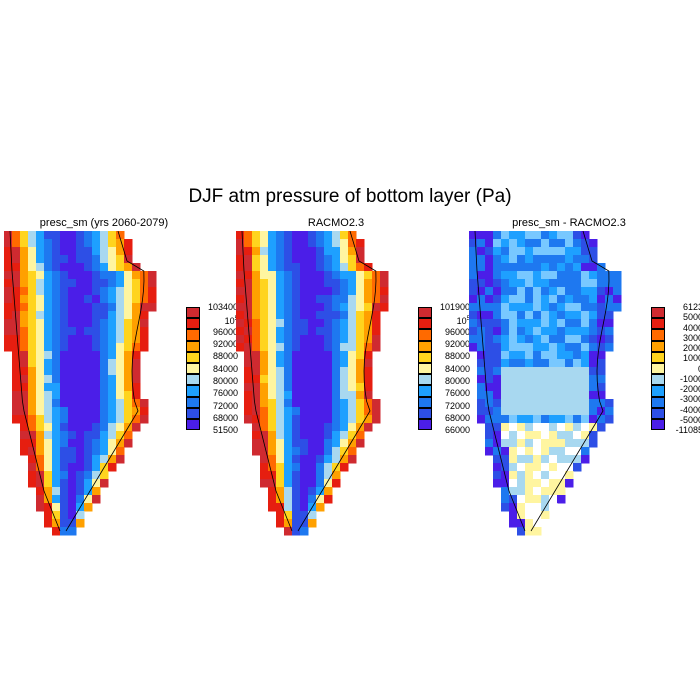 The image size is (700, 700). I want to click on colorbar-label: 6123, so click(691, 307).